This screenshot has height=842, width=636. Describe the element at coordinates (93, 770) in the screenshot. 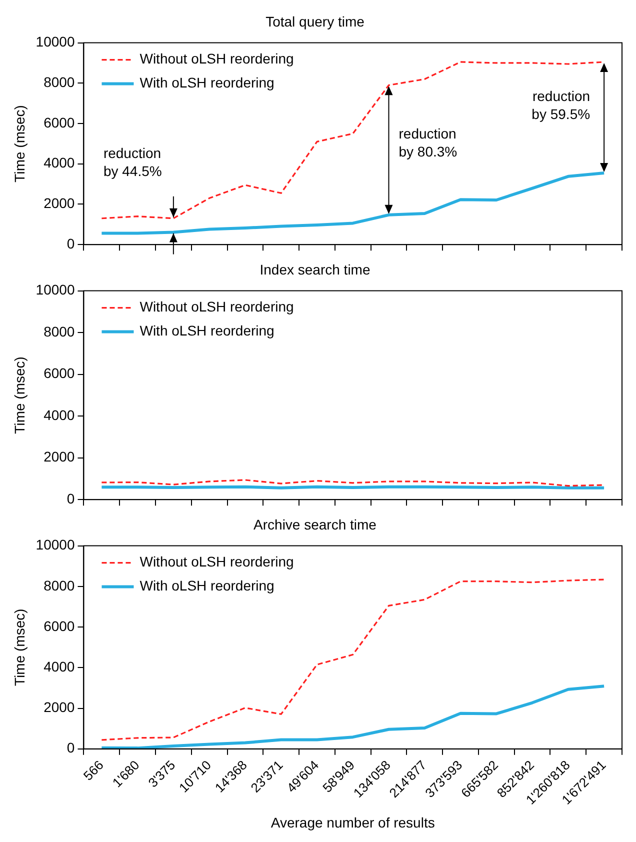

I see `x-tick-label: 566` at that location.